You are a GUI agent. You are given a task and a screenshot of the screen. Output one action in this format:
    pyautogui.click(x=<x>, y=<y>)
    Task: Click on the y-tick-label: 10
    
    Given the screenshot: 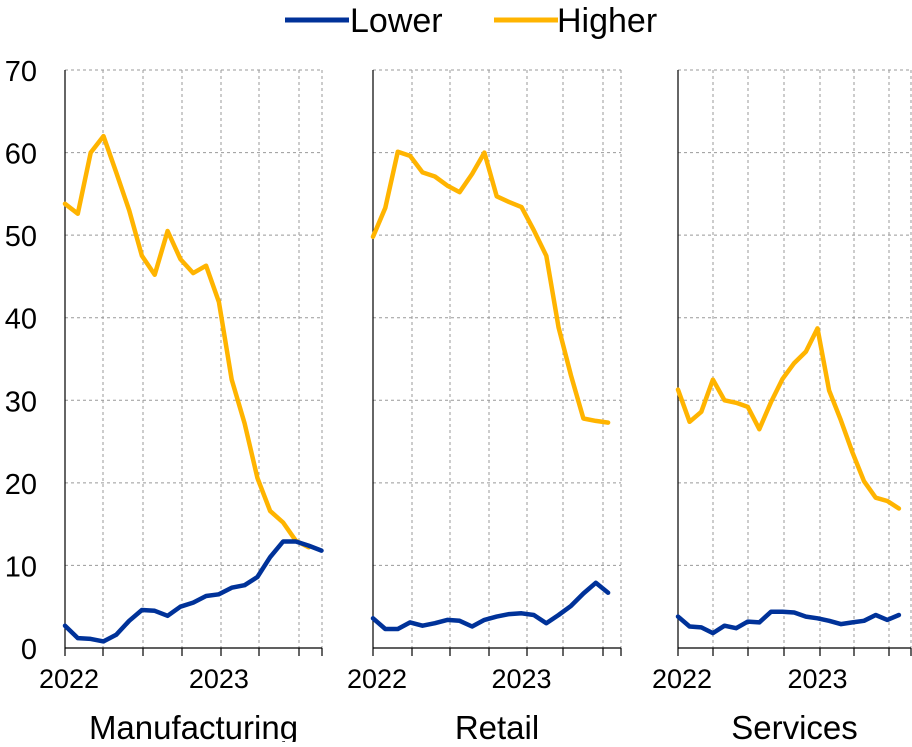 What is the action you would take?
    pyautogui.click(x=21, y=567)
    